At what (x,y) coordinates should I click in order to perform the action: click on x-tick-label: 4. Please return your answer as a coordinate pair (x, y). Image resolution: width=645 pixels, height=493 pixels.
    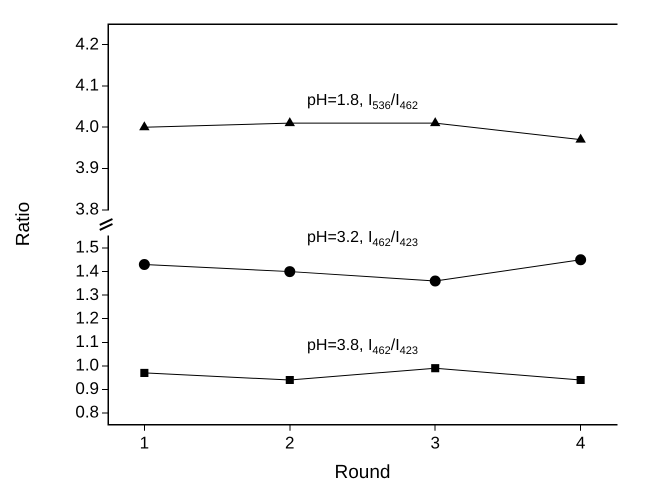
    Looking at the image, I should click on (581, 443).